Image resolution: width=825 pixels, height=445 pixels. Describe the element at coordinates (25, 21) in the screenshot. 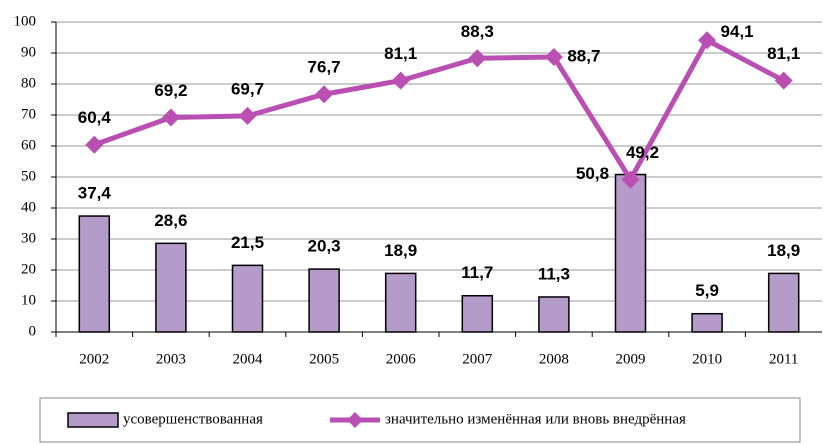

I see `y-tick-label: 100` at that location.